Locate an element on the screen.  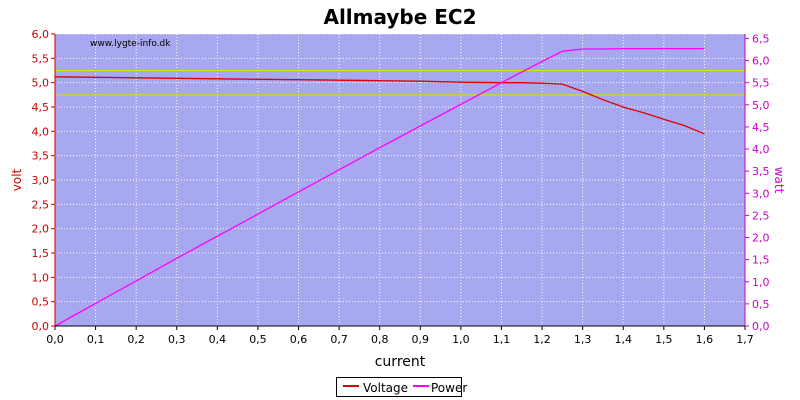
y-left-tick-label: 4,0 is located at coordinates (41, 131).